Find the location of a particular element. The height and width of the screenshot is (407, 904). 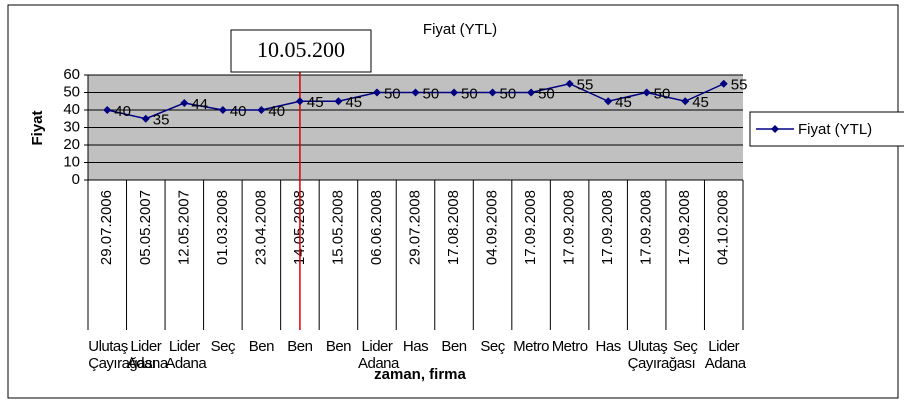

annotation-box is located at coordinates (301, 51).